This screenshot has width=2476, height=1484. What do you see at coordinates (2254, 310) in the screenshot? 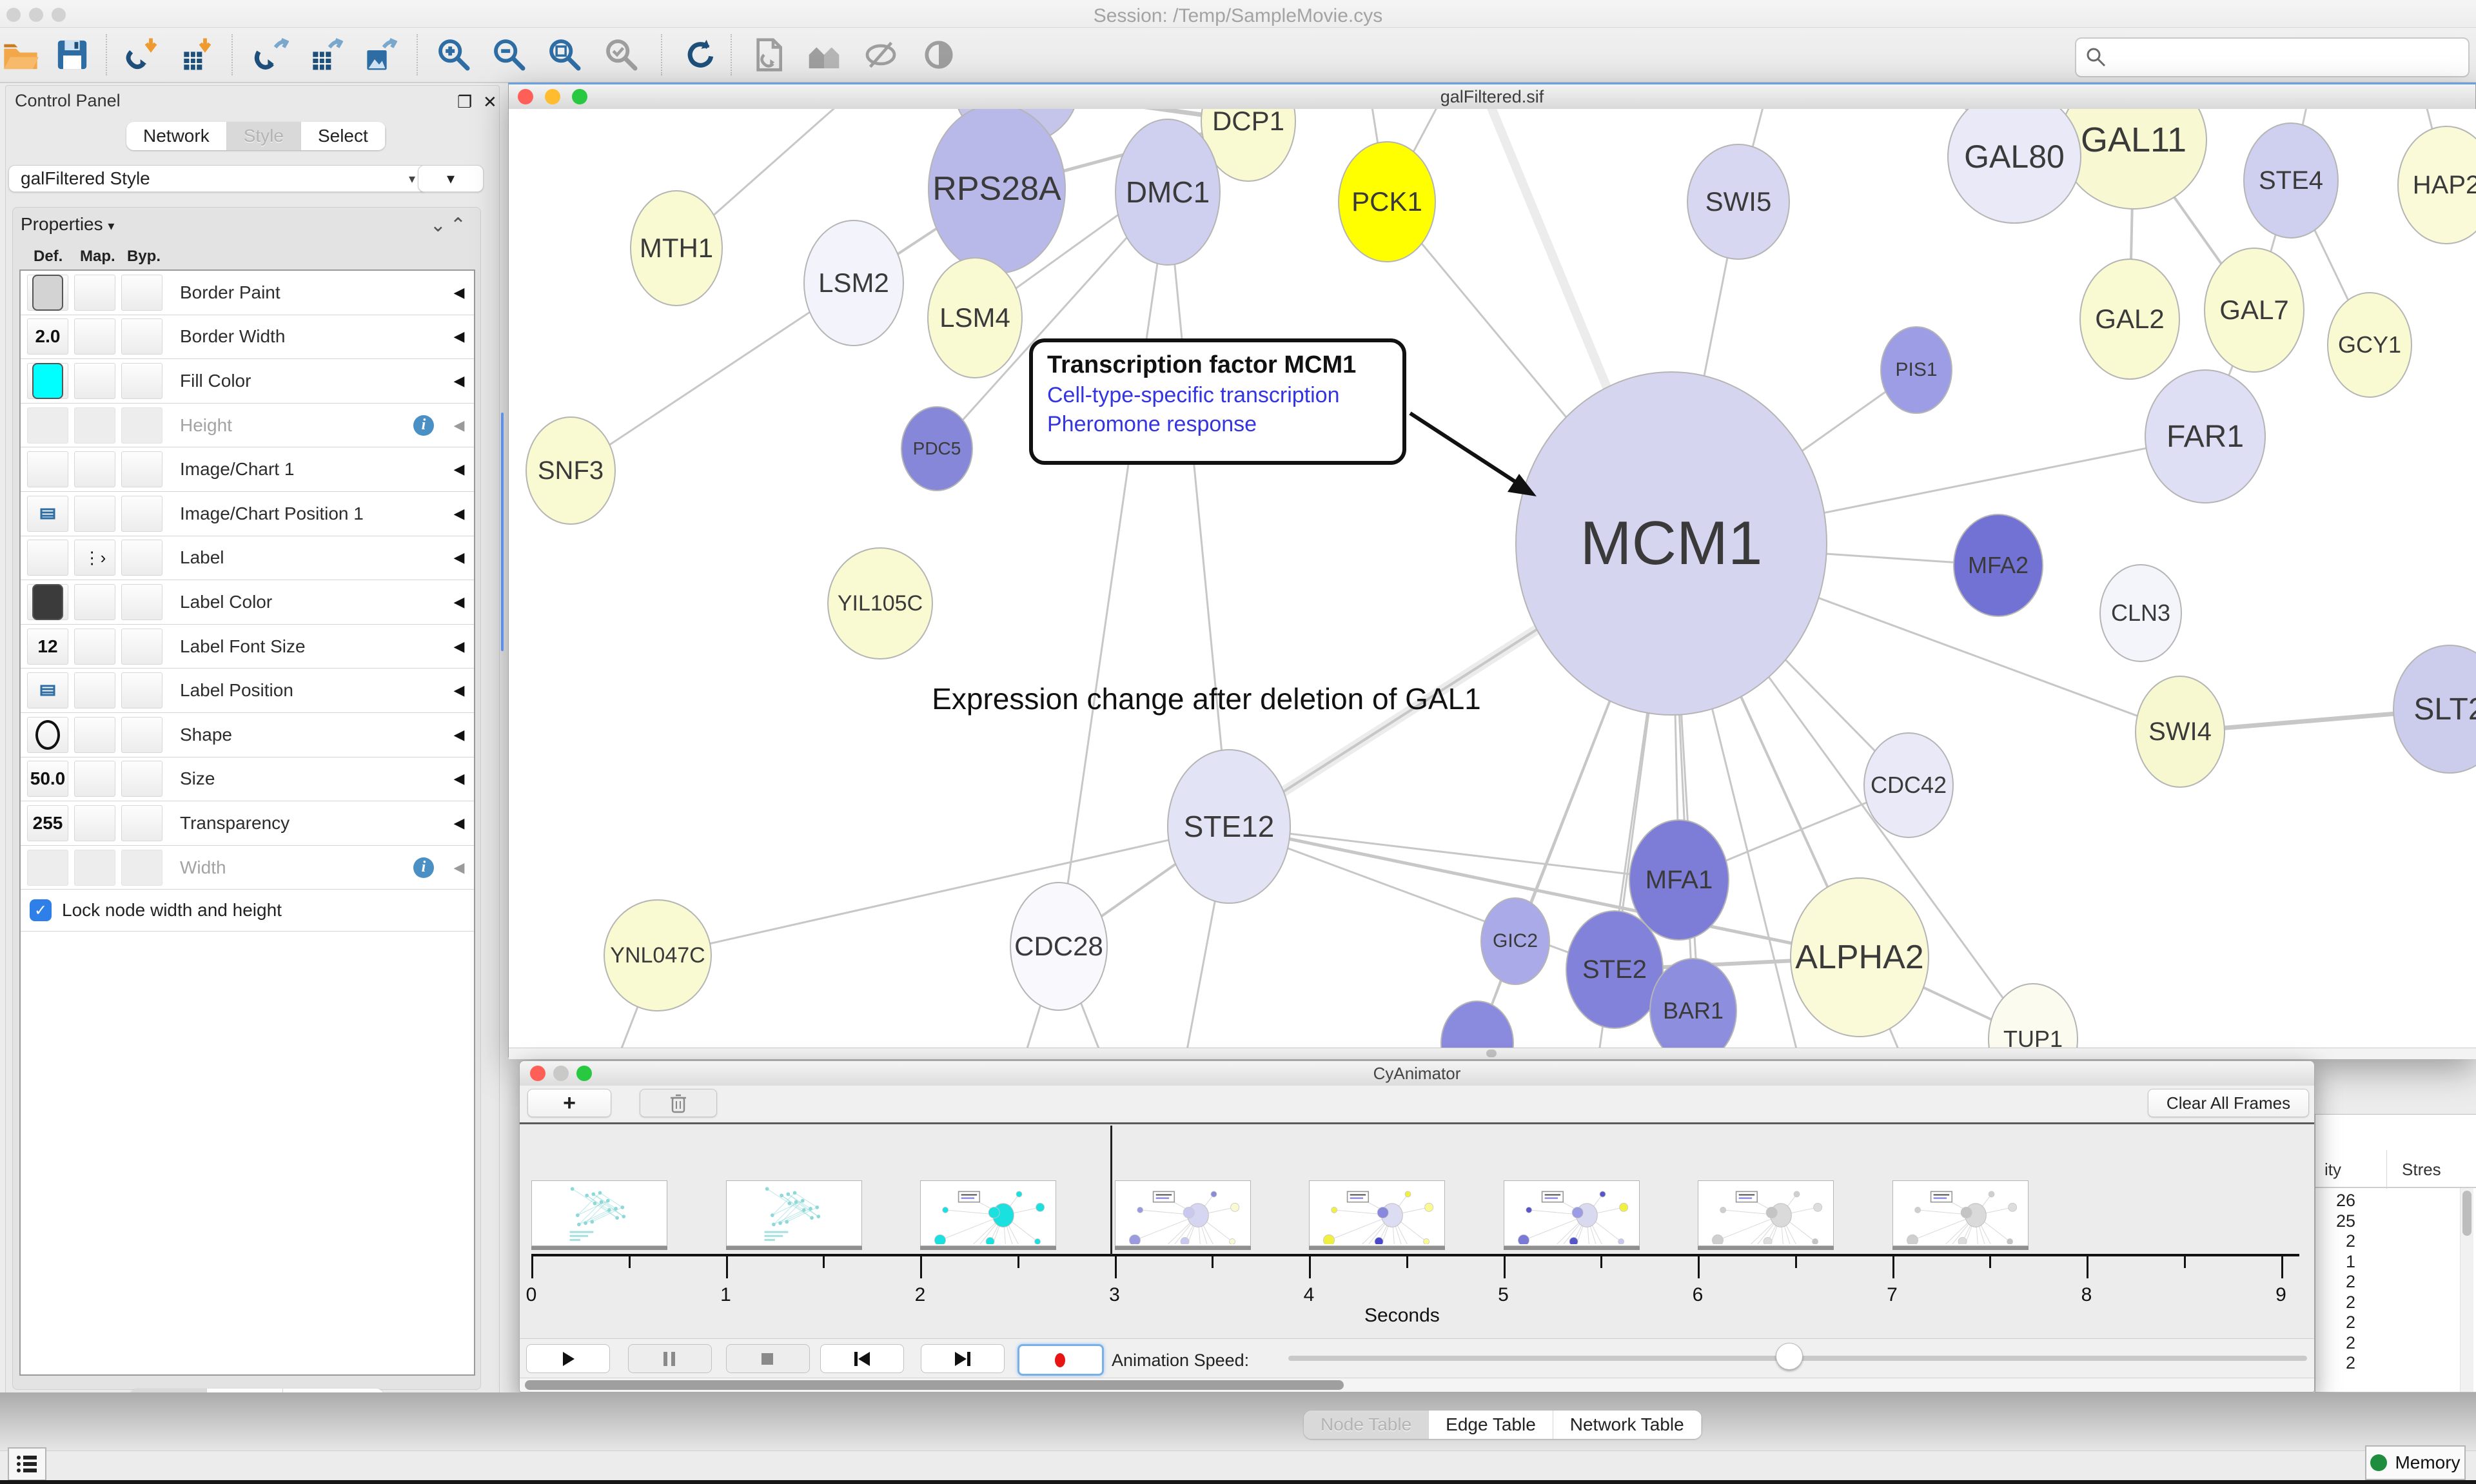
I see `network-node-gal7: GAL7` at bounding box center [2254, 310].